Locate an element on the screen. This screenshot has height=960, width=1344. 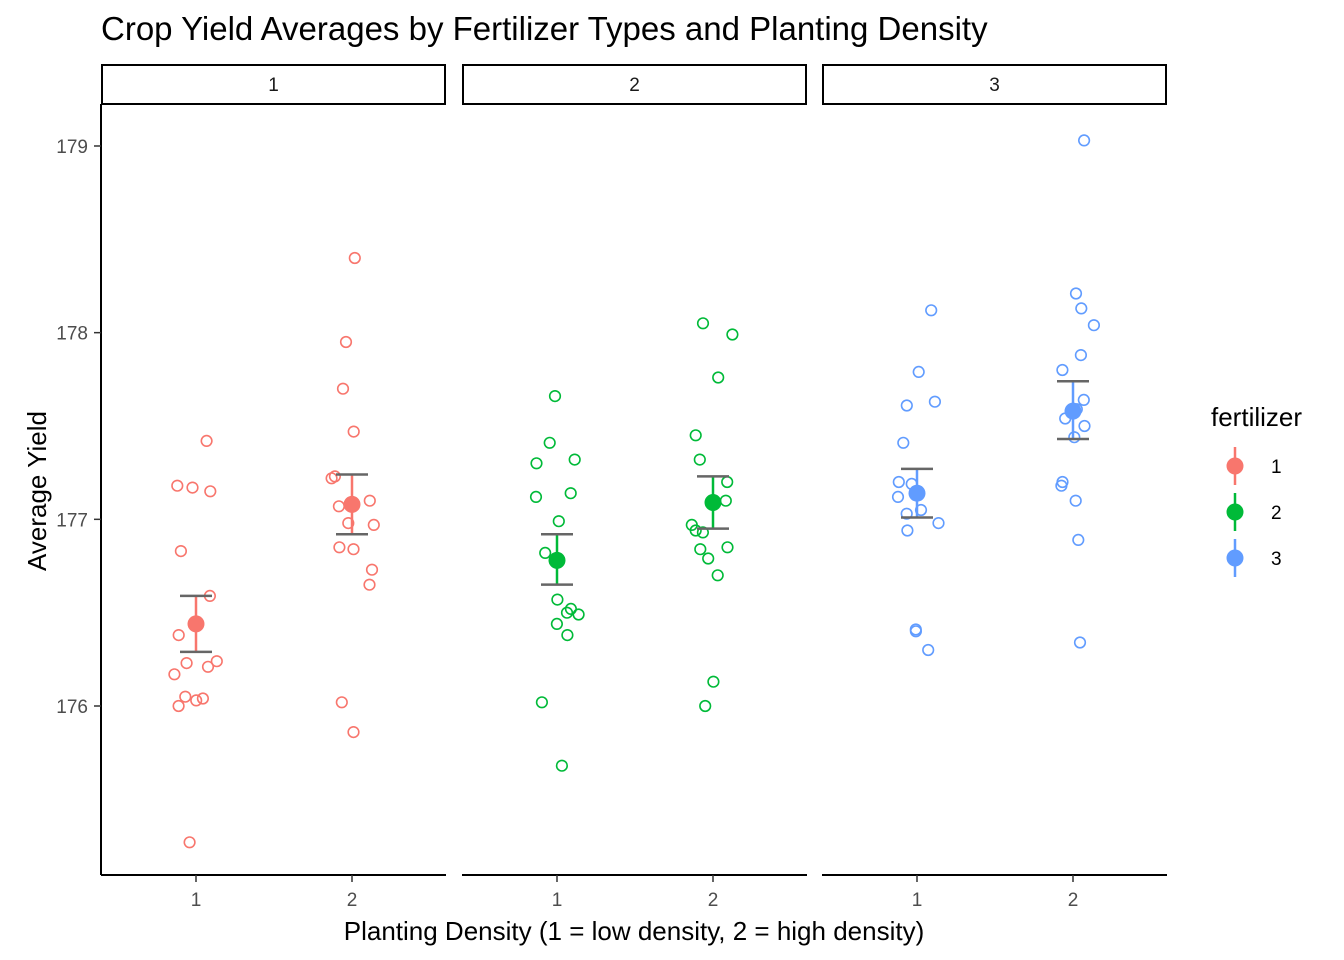
y-axis-title: Average Yield is located at coordinates (37, 491).